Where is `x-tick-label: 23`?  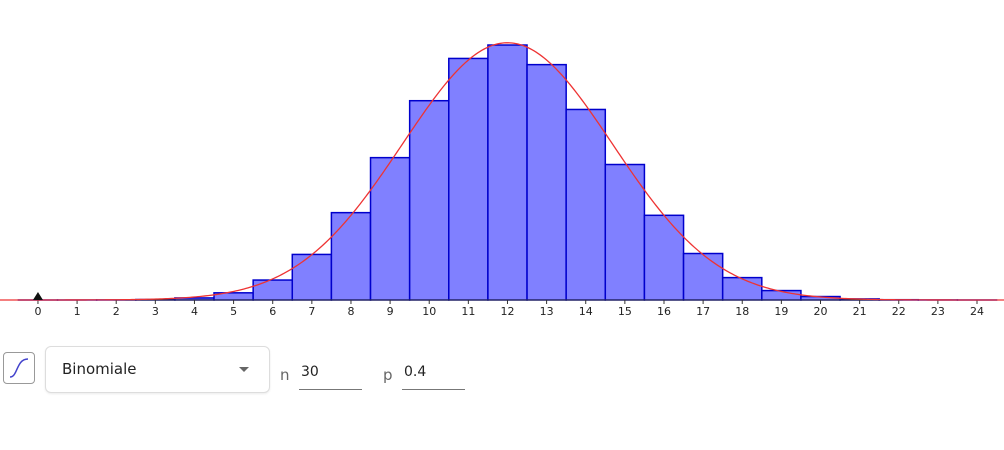 x-tick-label: 23 is located at coordinates (938, 311).